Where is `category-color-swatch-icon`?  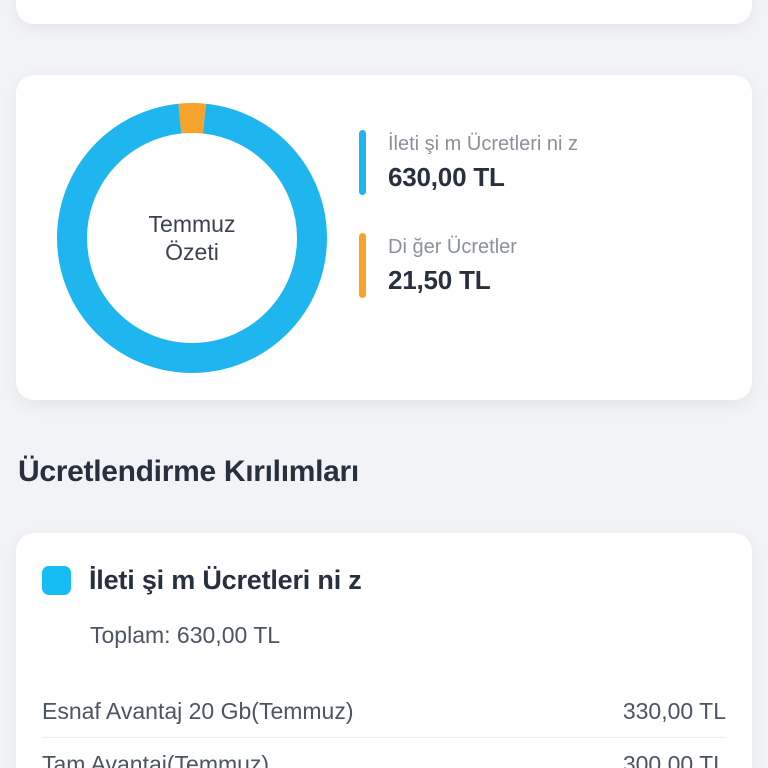 category-color-swatch-icon is located at coordinates (56, 580).